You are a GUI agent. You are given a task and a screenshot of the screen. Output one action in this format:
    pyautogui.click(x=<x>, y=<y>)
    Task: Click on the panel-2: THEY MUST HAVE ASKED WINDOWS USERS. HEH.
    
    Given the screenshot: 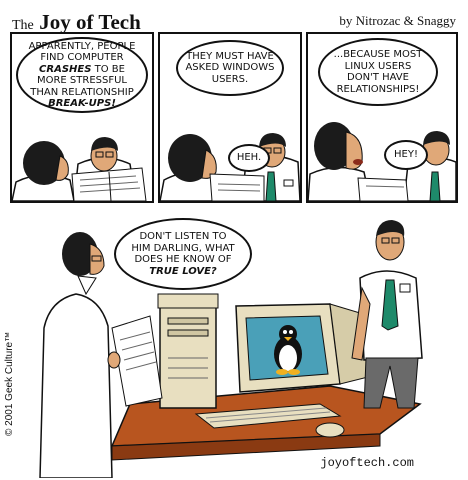 What is the action you would take?
    pyautogui.click(x=230, y=117)
    